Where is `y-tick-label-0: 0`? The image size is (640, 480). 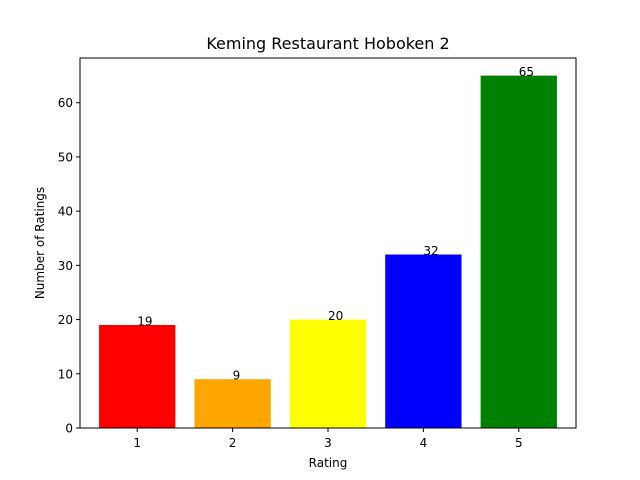 y-tick-label-0: 0 is located at coordinates (69, 429).